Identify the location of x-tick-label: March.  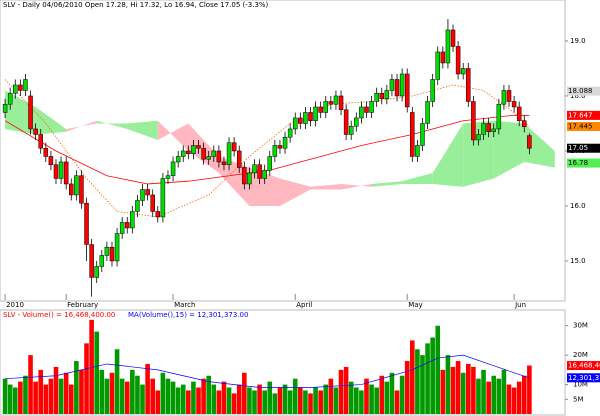
(184, 305).